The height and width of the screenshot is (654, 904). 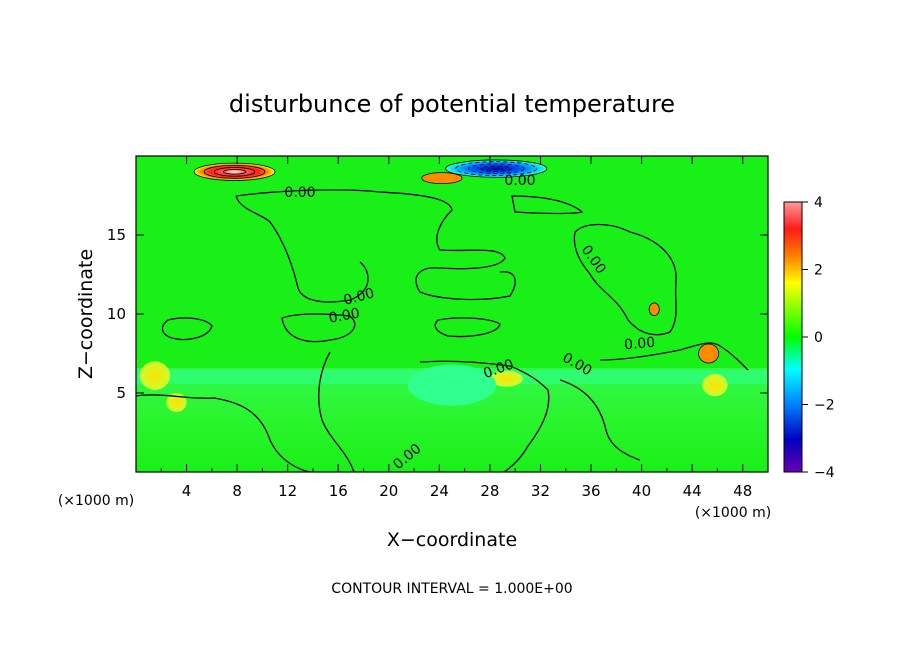 I want to click on y-tick-label: 15, so click(x=116, y=235).